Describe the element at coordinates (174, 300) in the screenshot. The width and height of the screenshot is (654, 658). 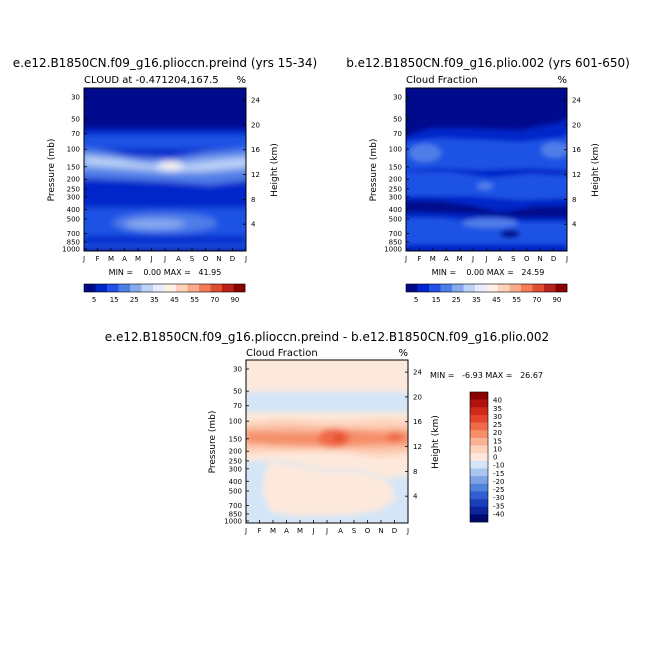
I see `colorbar-label: 45` at that location.